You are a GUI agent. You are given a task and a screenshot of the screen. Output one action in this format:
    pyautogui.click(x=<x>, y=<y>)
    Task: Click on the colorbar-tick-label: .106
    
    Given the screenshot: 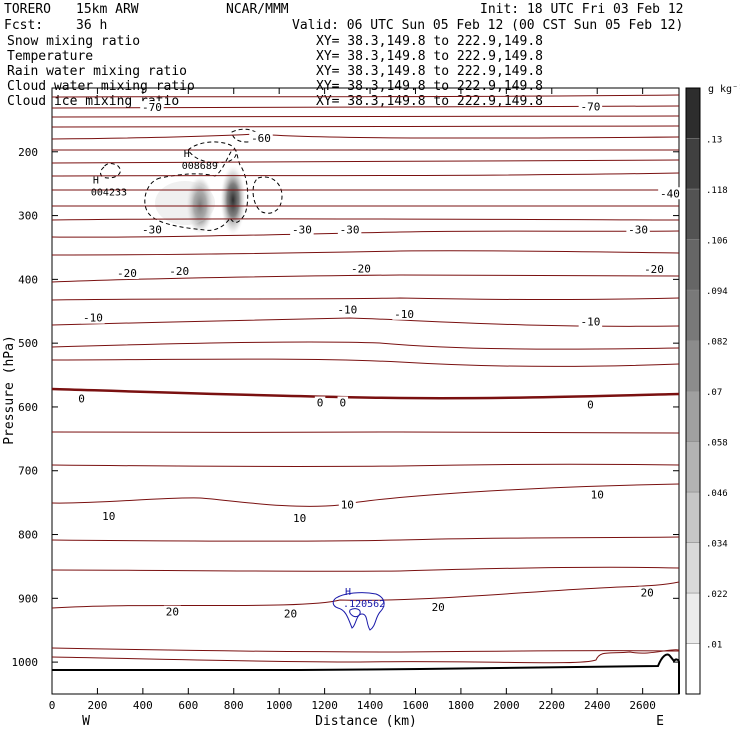 What is the action you would take?
    pyautogui.click(x=717, y=242)
    